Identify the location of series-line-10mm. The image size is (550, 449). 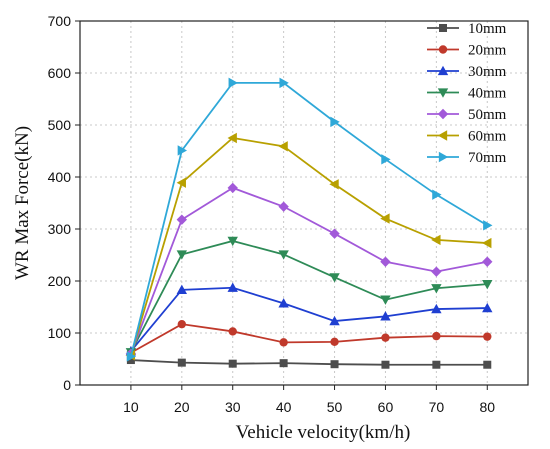
(309, 362).